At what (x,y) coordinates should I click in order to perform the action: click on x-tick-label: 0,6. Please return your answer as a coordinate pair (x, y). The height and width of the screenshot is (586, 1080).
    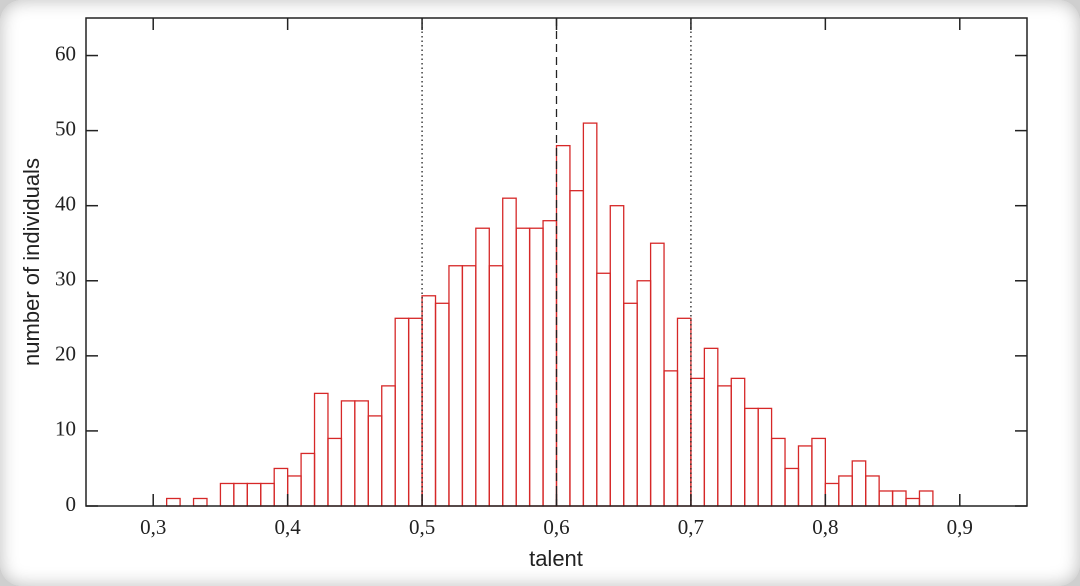
    Looking at the image, I should click on (556, 527).